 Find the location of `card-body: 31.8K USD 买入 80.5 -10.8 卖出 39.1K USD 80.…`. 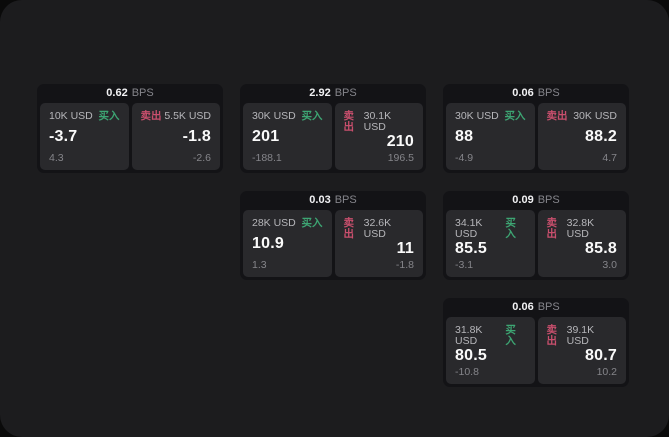

card-body: 31.8K USD 买入 80.5 -10.8 卖出 39.1K USD 80.… is located at coordinates (536, 350).